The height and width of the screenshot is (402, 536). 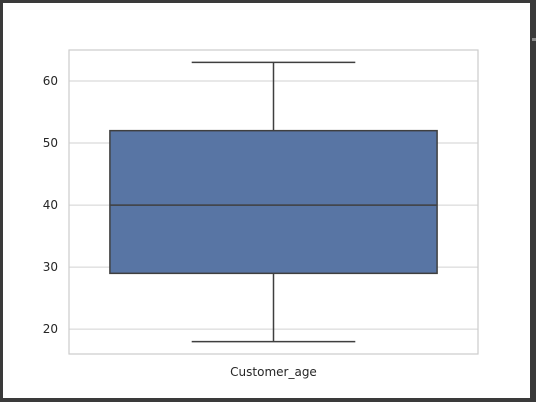 What do you see at coordinates (50, 329) in the screenshot?
I see `y-tick-label: 20` at bounding box center [50, 329].